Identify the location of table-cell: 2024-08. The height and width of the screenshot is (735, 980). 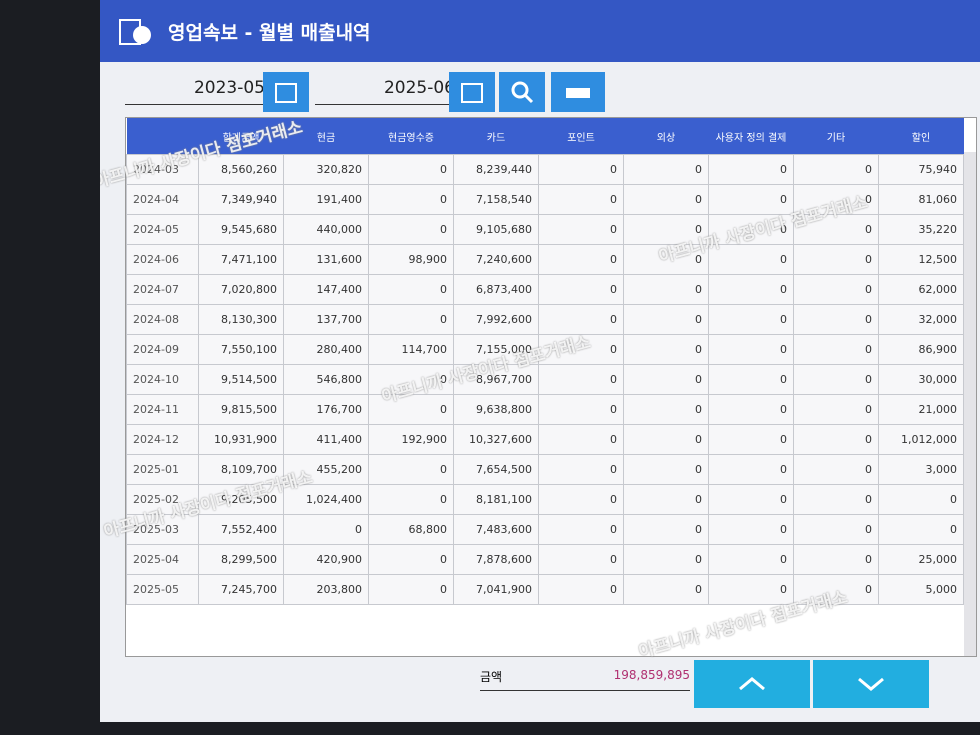
(162, 319).